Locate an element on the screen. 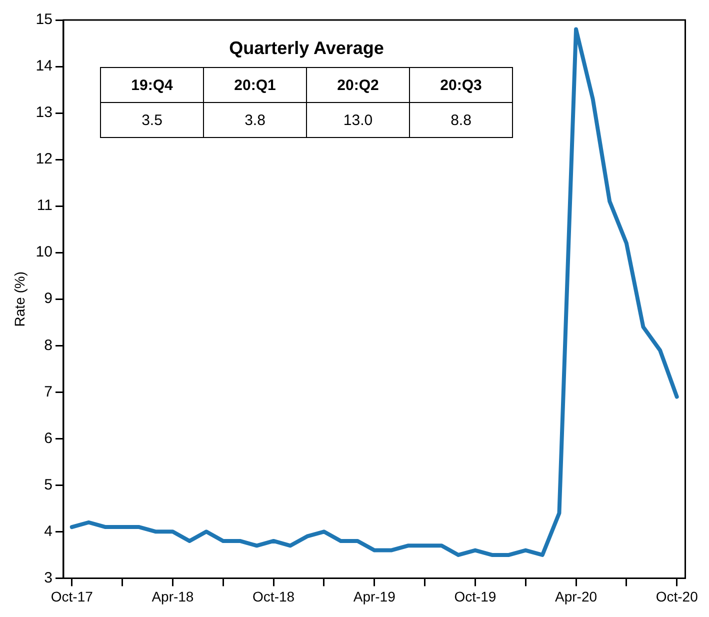 The image size is (709, 617). y-axis-title: Rate (%) is located at coordinates (19, 299).